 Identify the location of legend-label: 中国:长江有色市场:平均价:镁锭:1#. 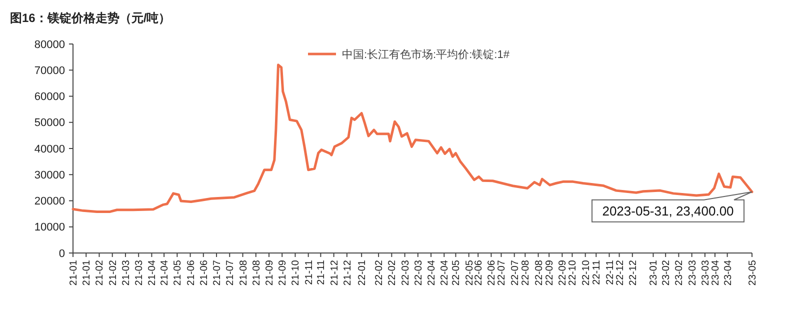
(426, 54).